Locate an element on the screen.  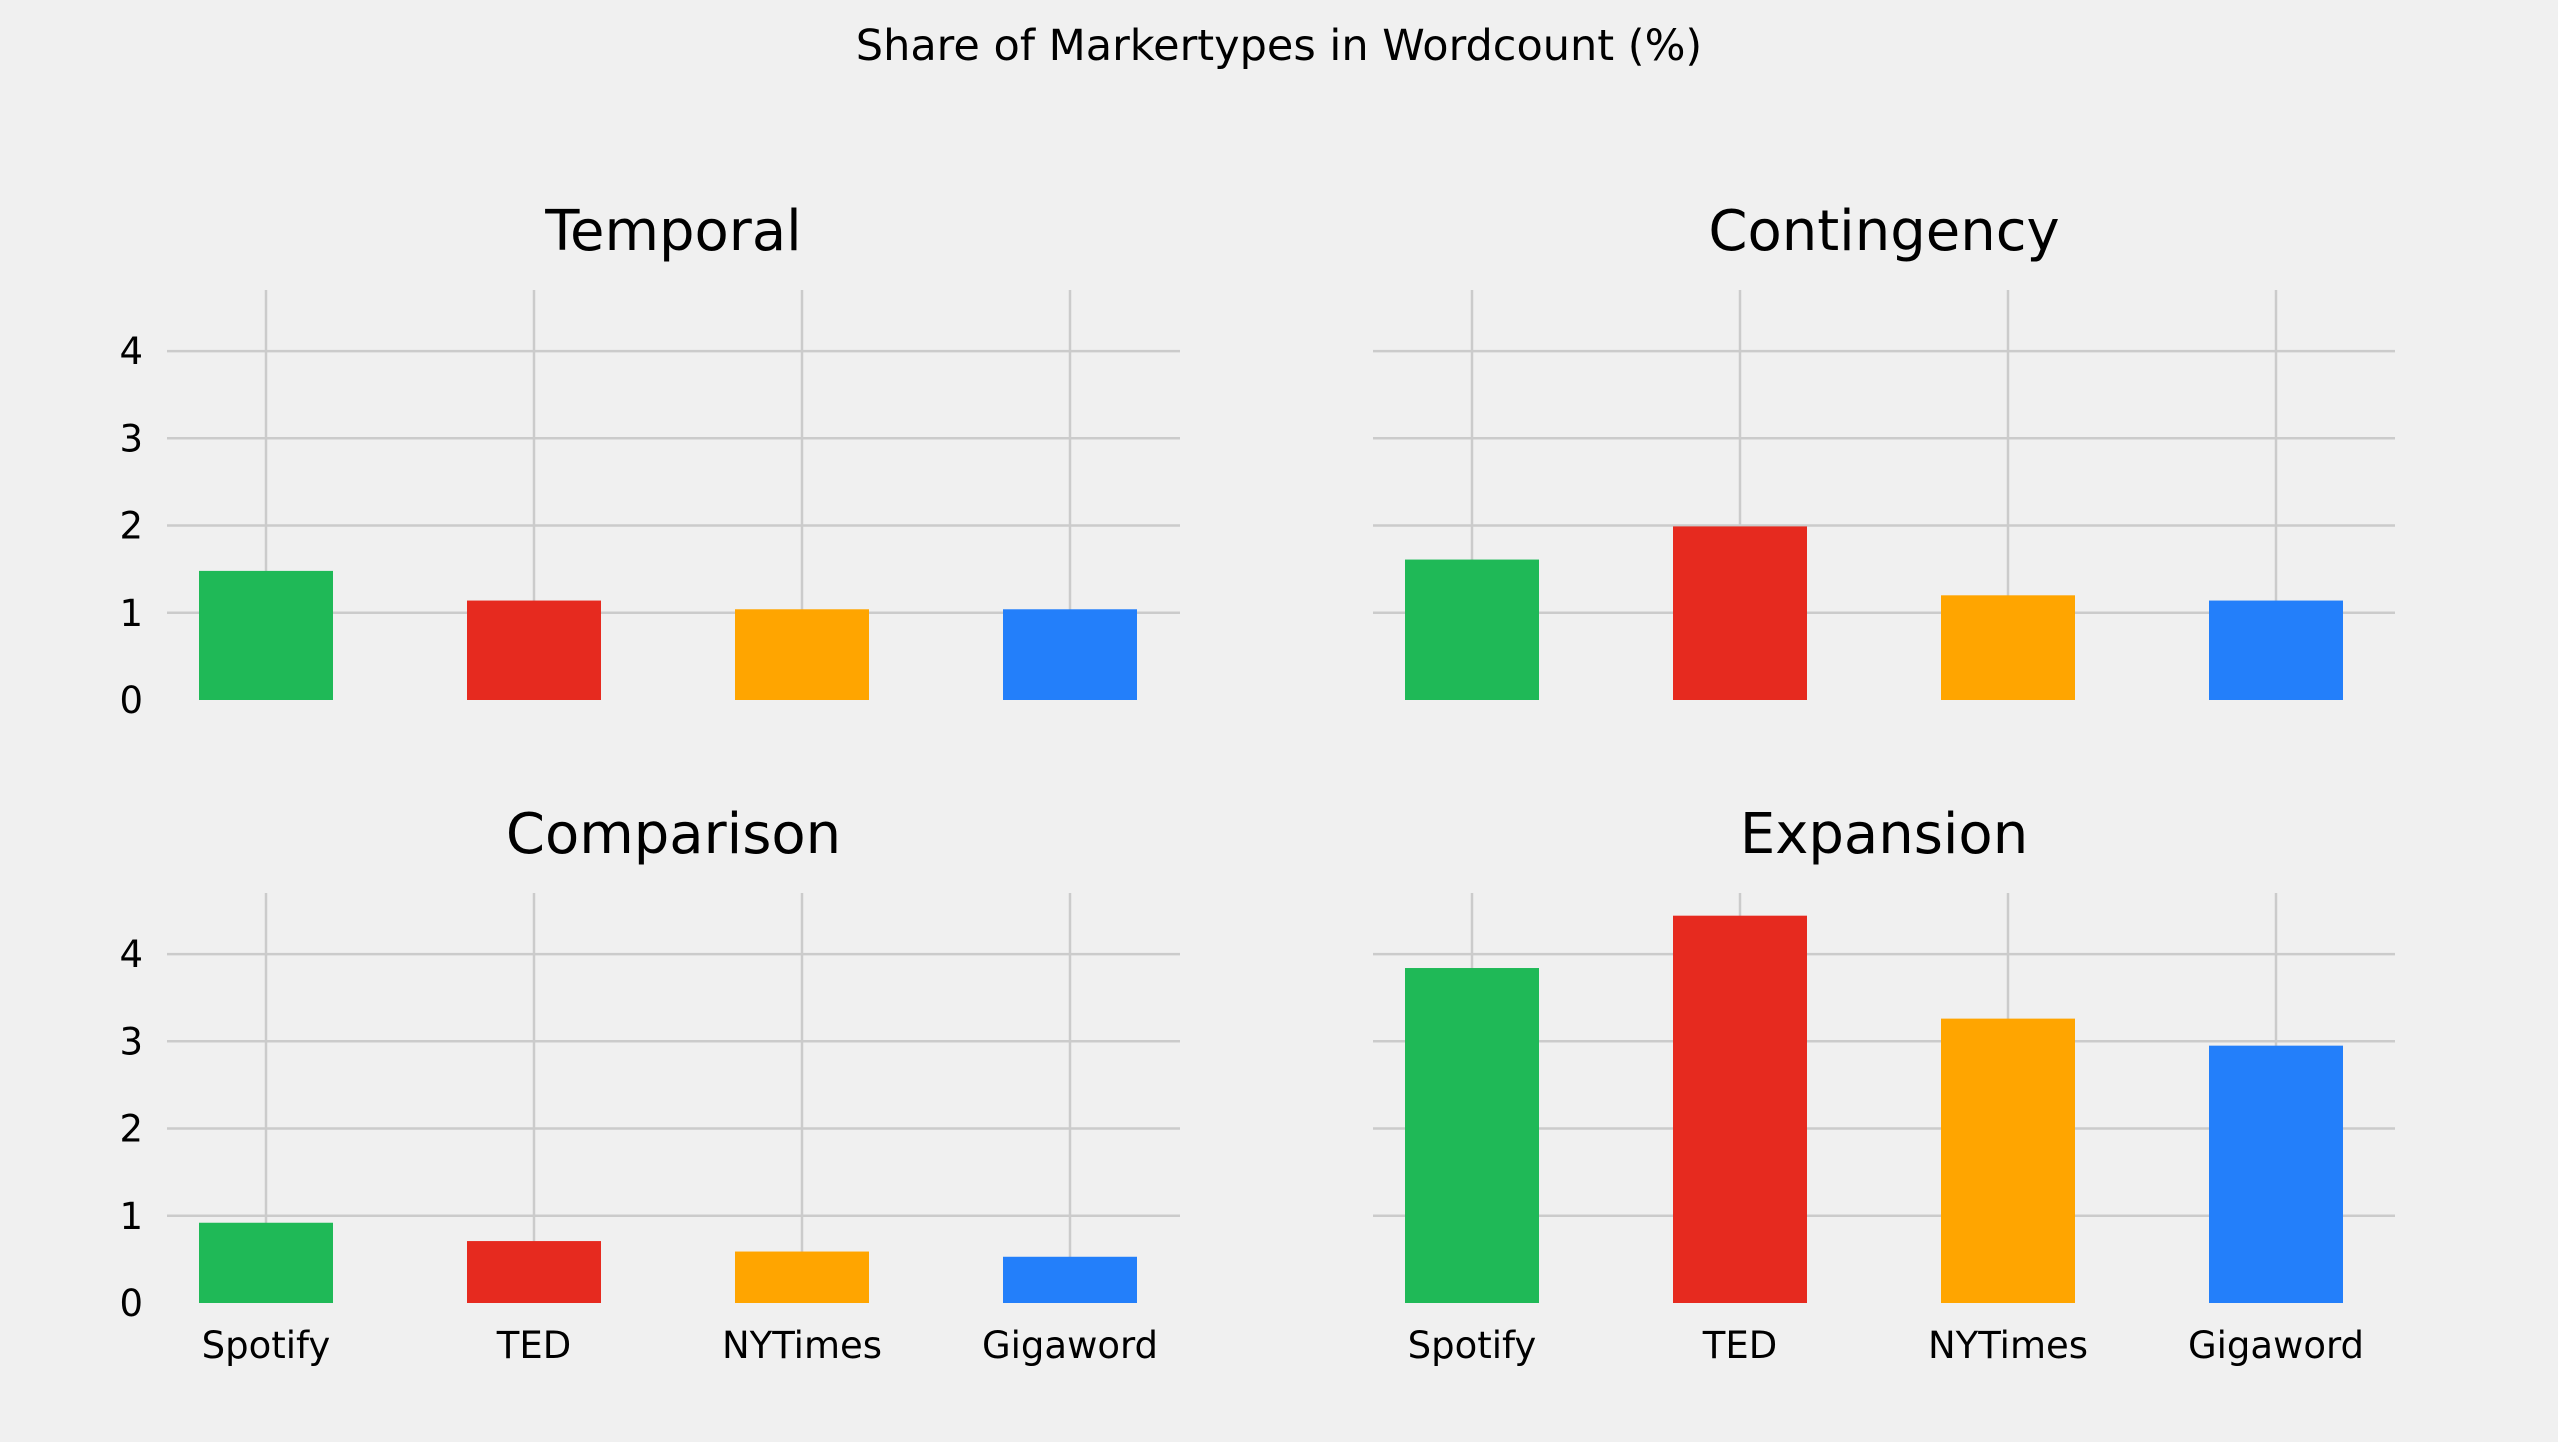
subplot-title: Comparison is located at coordinates (673, 834).